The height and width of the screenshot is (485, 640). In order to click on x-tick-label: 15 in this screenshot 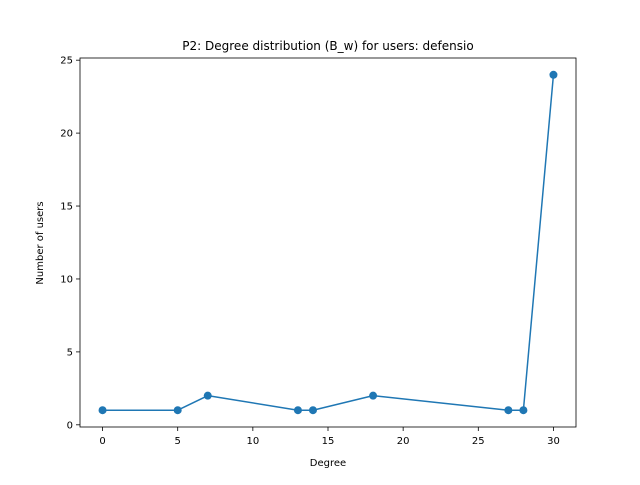, I will do `click(328, 441)`.